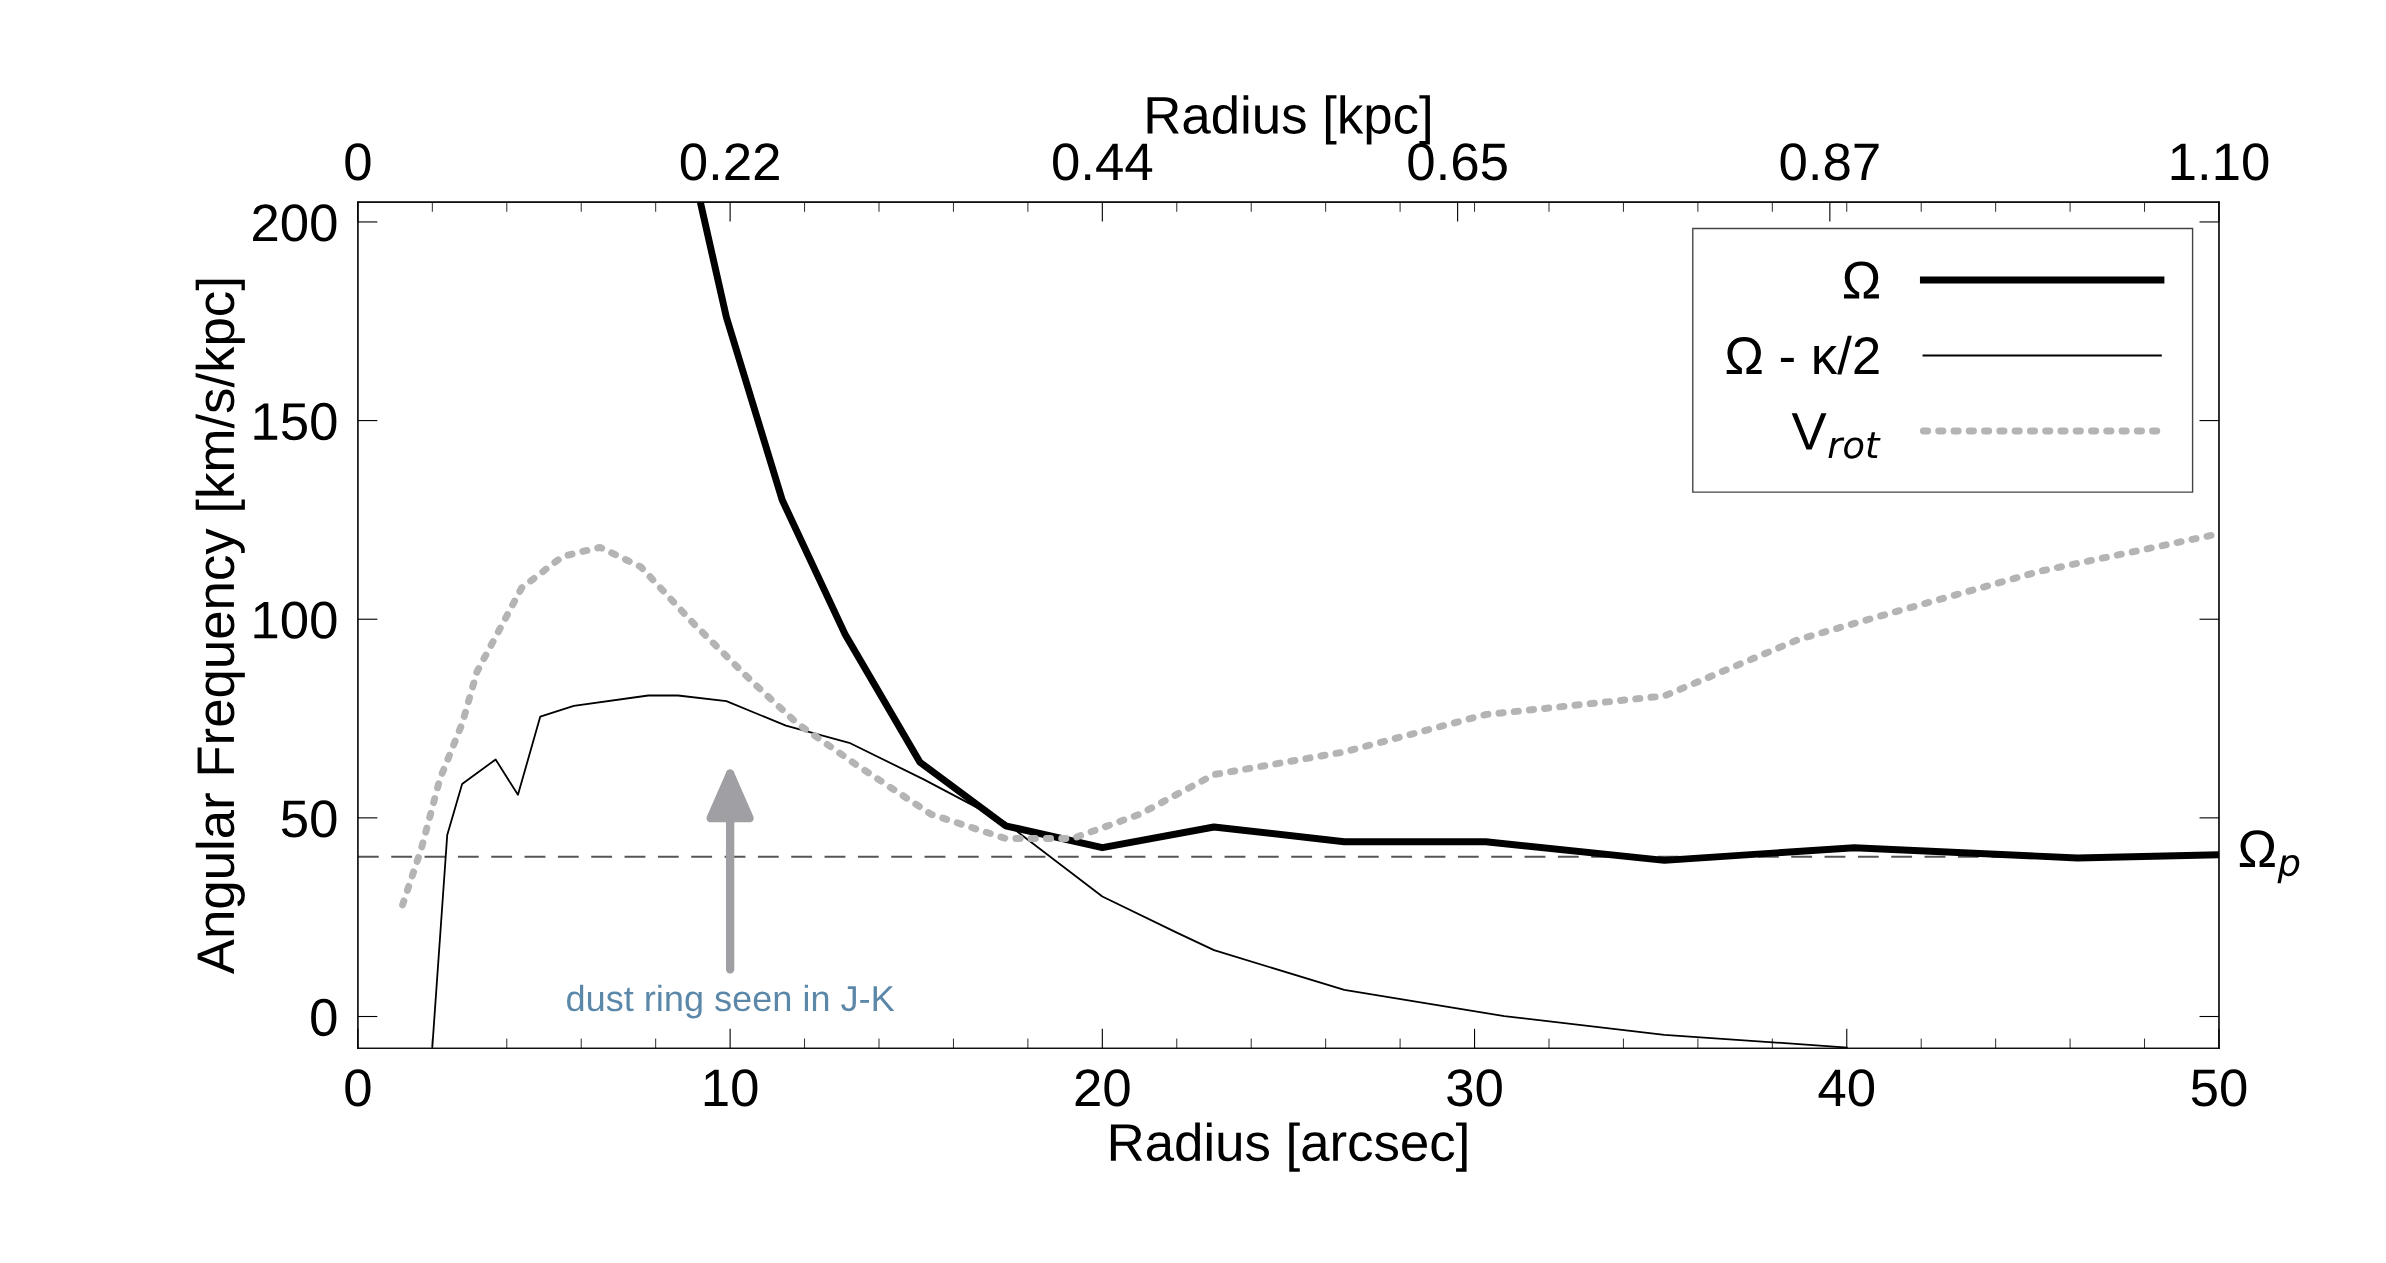  Describe the element at coordinates (1288, 1147) in the screenshot. I see `x-axis-title: Radius [arcsec]` at that location.